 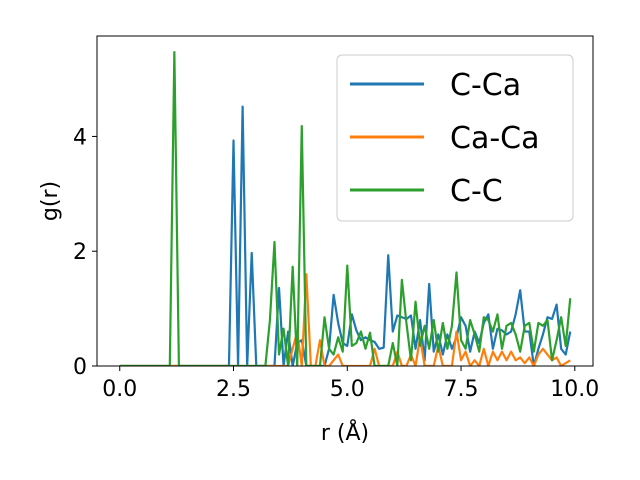 What do you see at coordinates (345, 319) in the screenshot?
I see `series-line-ca-ca` at bounding box center [345, 319].